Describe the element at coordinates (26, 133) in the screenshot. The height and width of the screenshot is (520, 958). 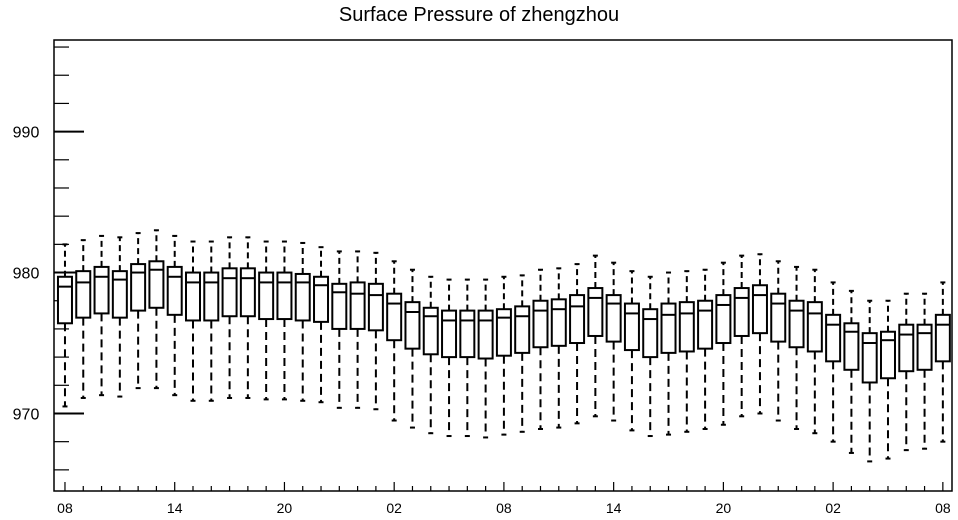
I see `y-tick-label: 990` at that location.